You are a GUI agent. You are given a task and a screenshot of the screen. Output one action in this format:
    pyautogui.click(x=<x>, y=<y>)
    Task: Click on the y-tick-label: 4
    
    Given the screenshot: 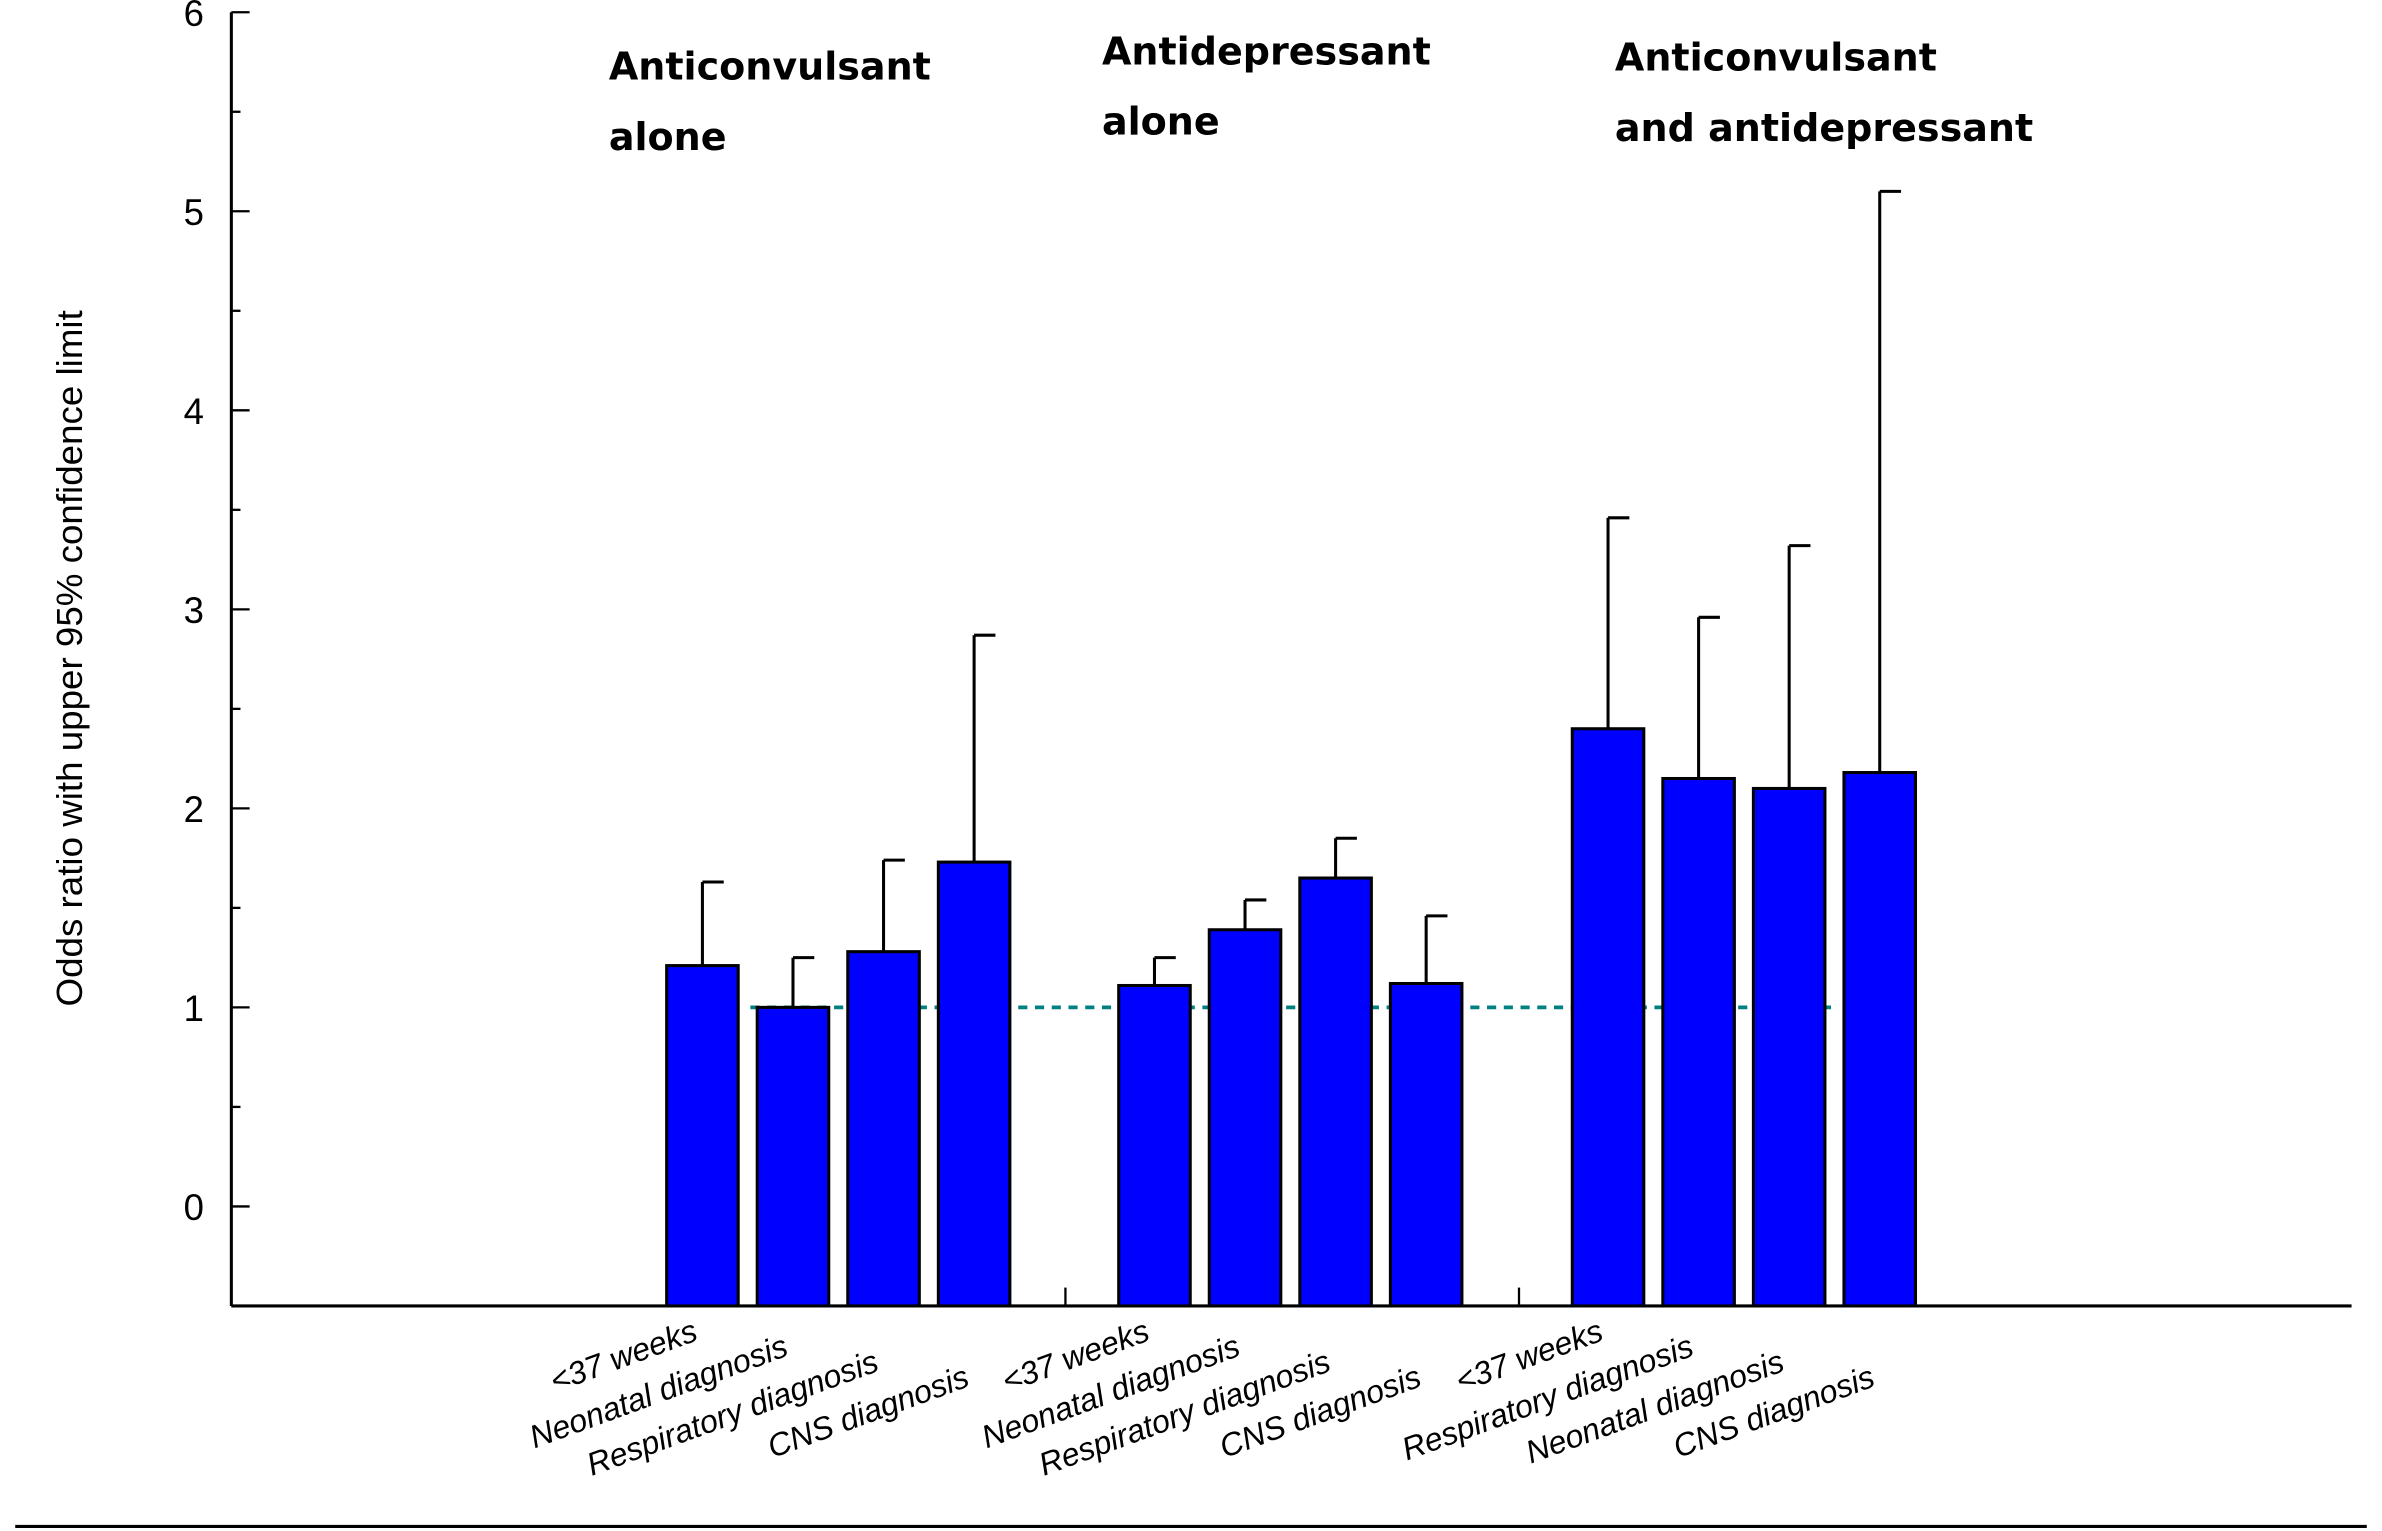 What is the action you would take?
    pyautogui.click(x=194, y=411)
    